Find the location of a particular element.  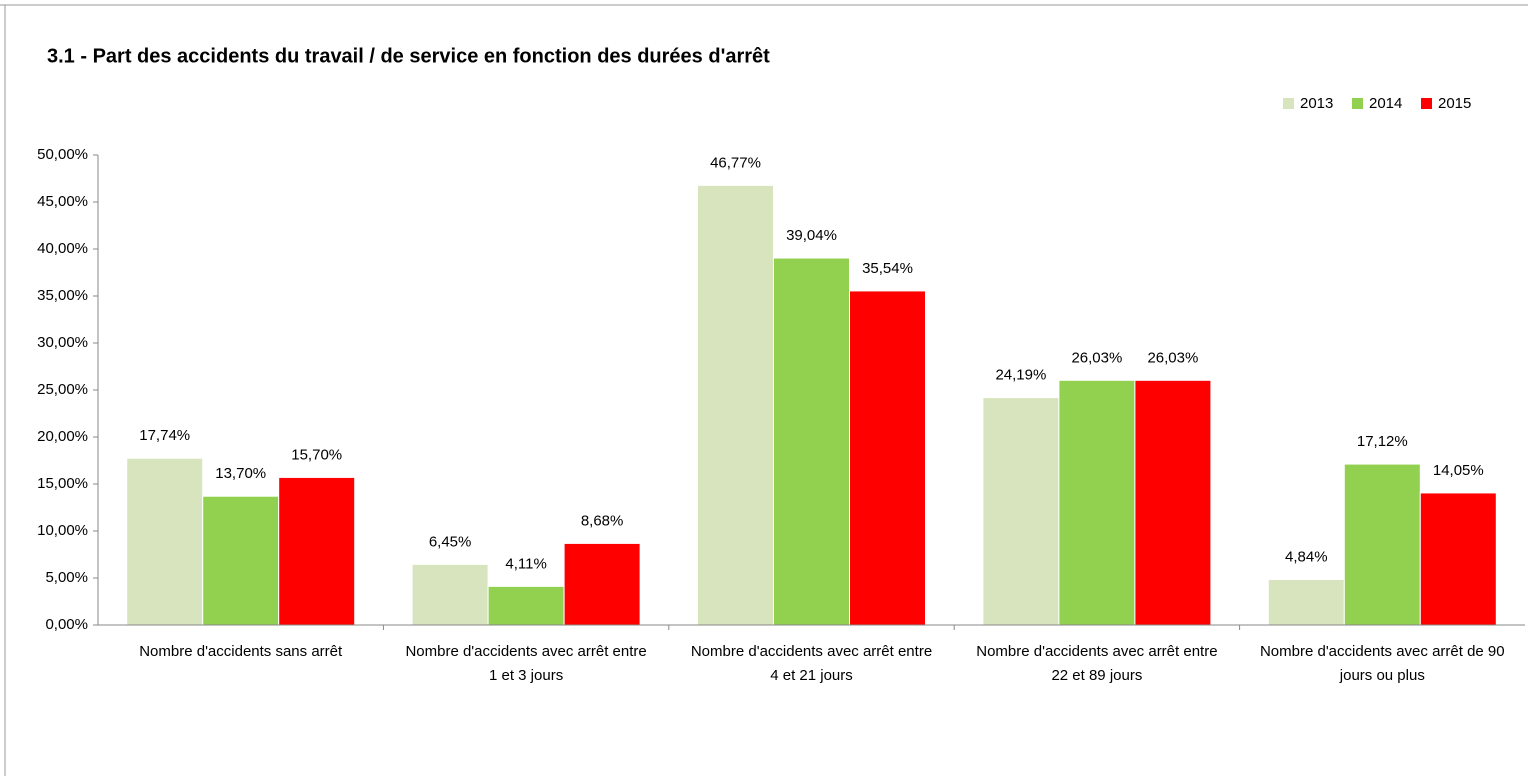

value-label: 4,11% is located at coordinates (525, 563).